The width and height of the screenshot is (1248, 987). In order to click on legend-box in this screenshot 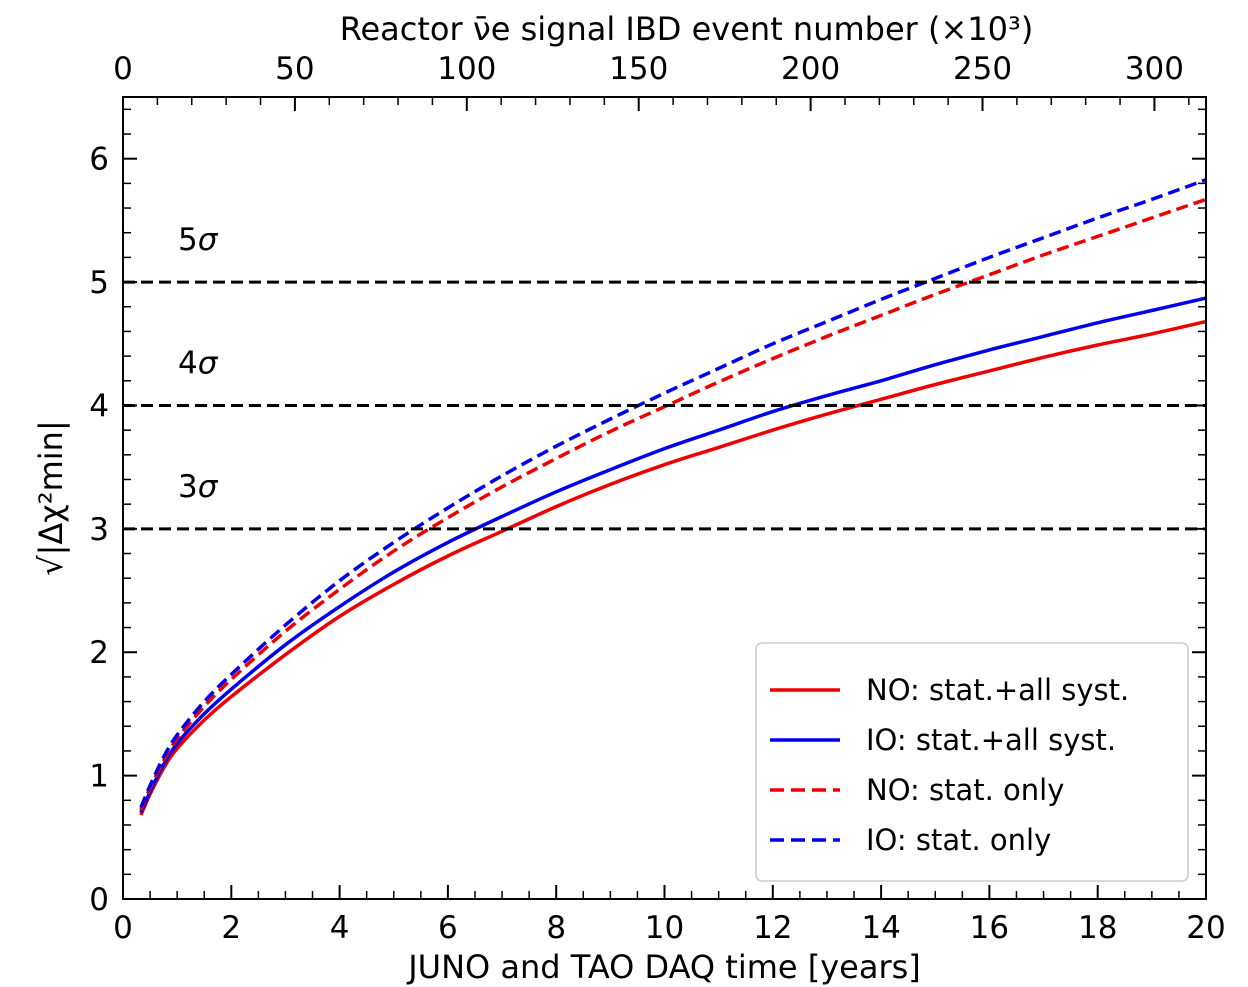, I will do `click(972, 762)`.